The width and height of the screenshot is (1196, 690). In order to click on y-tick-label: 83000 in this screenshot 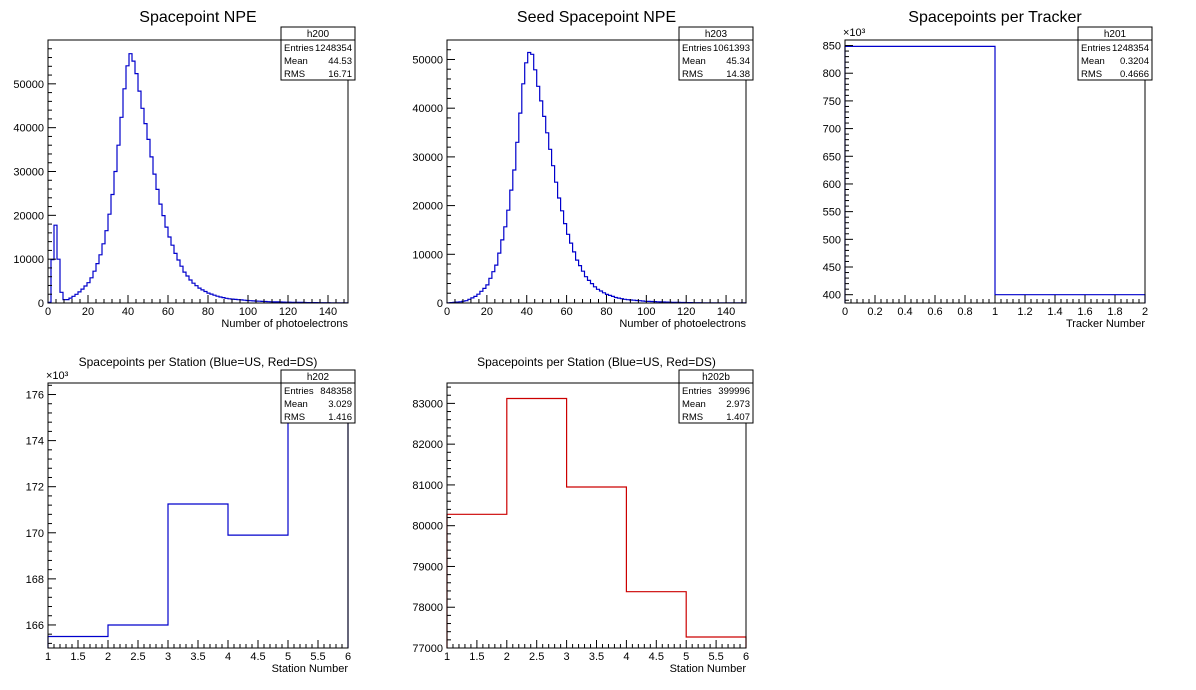, I will do `click(427, 404)`.